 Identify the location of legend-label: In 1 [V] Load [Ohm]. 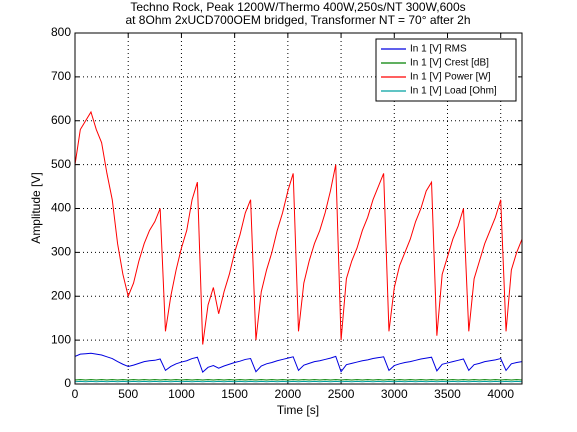
(453, 91).